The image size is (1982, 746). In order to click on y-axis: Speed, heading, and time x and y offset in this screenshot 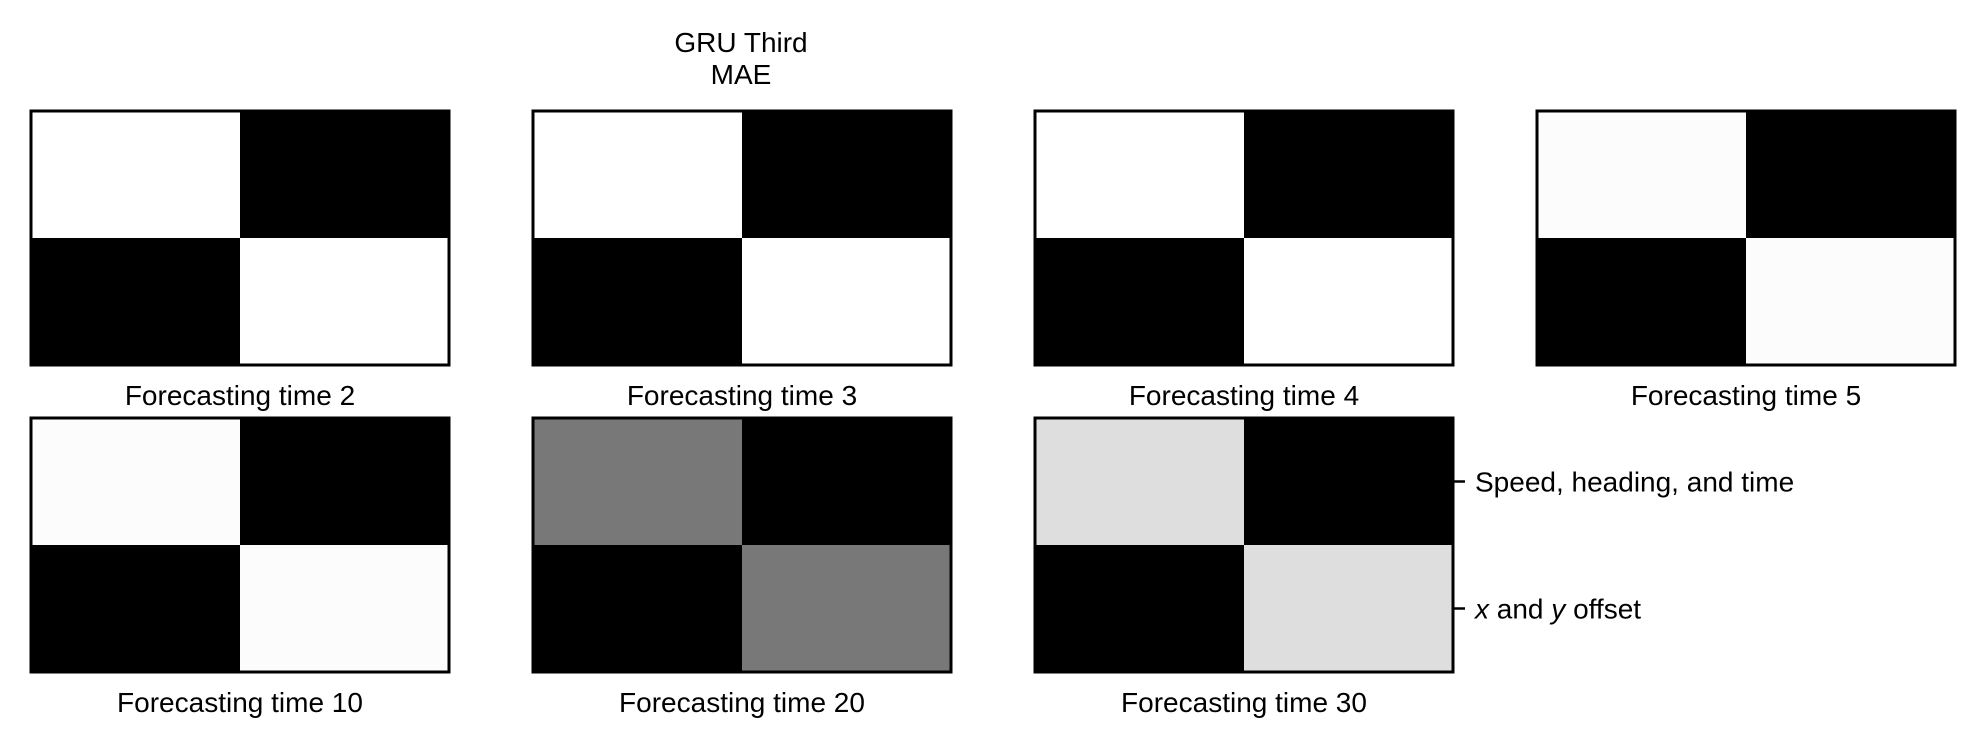, I will do `click(1623, 546)`.